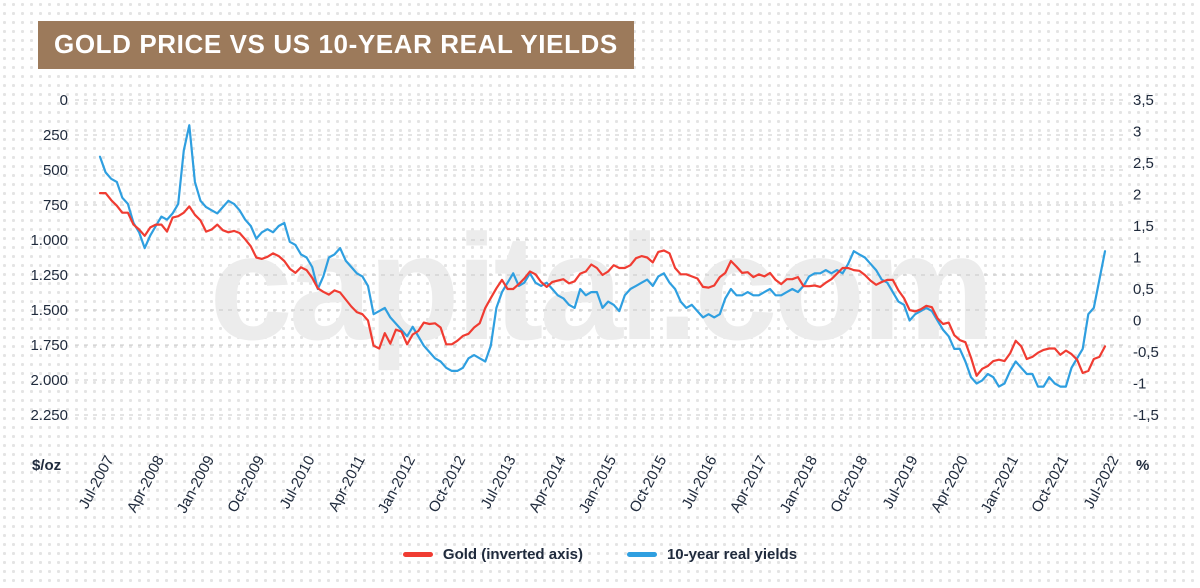 The image size is (1200, 588). What do you see at coordinates (298, 482) in the screenshot?
I see `svg-text: Jul-2010` at bounding box center [298, 482].